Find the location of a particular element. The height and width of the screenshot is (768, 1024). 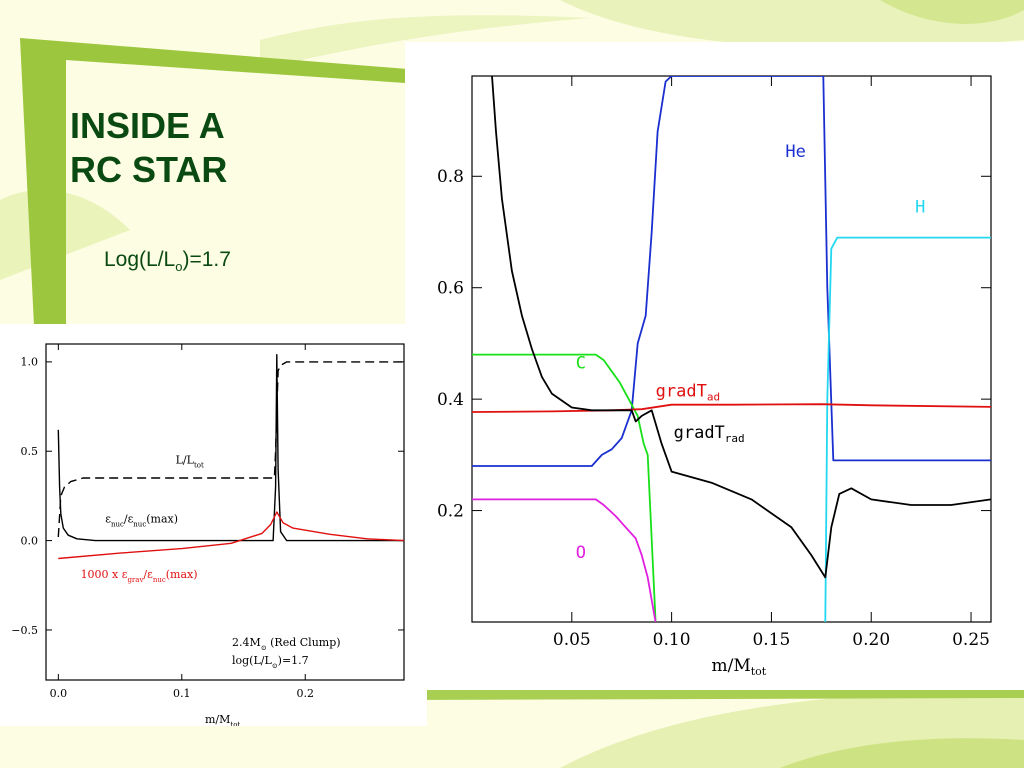

annotation-label-part: 1000 x ε is located at coordinates (104, 574).